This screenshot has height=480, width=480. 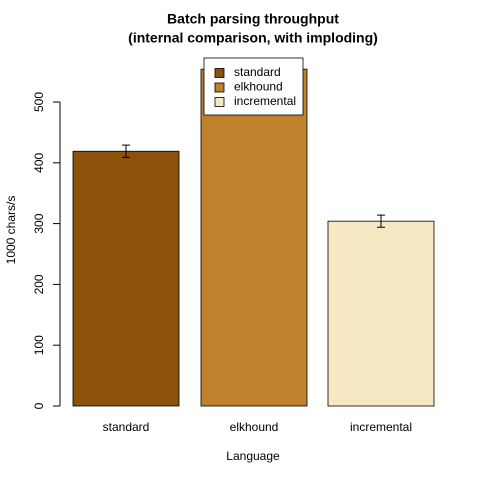 I want to click on y-tick-label: 500, so click(x=39, y=102).